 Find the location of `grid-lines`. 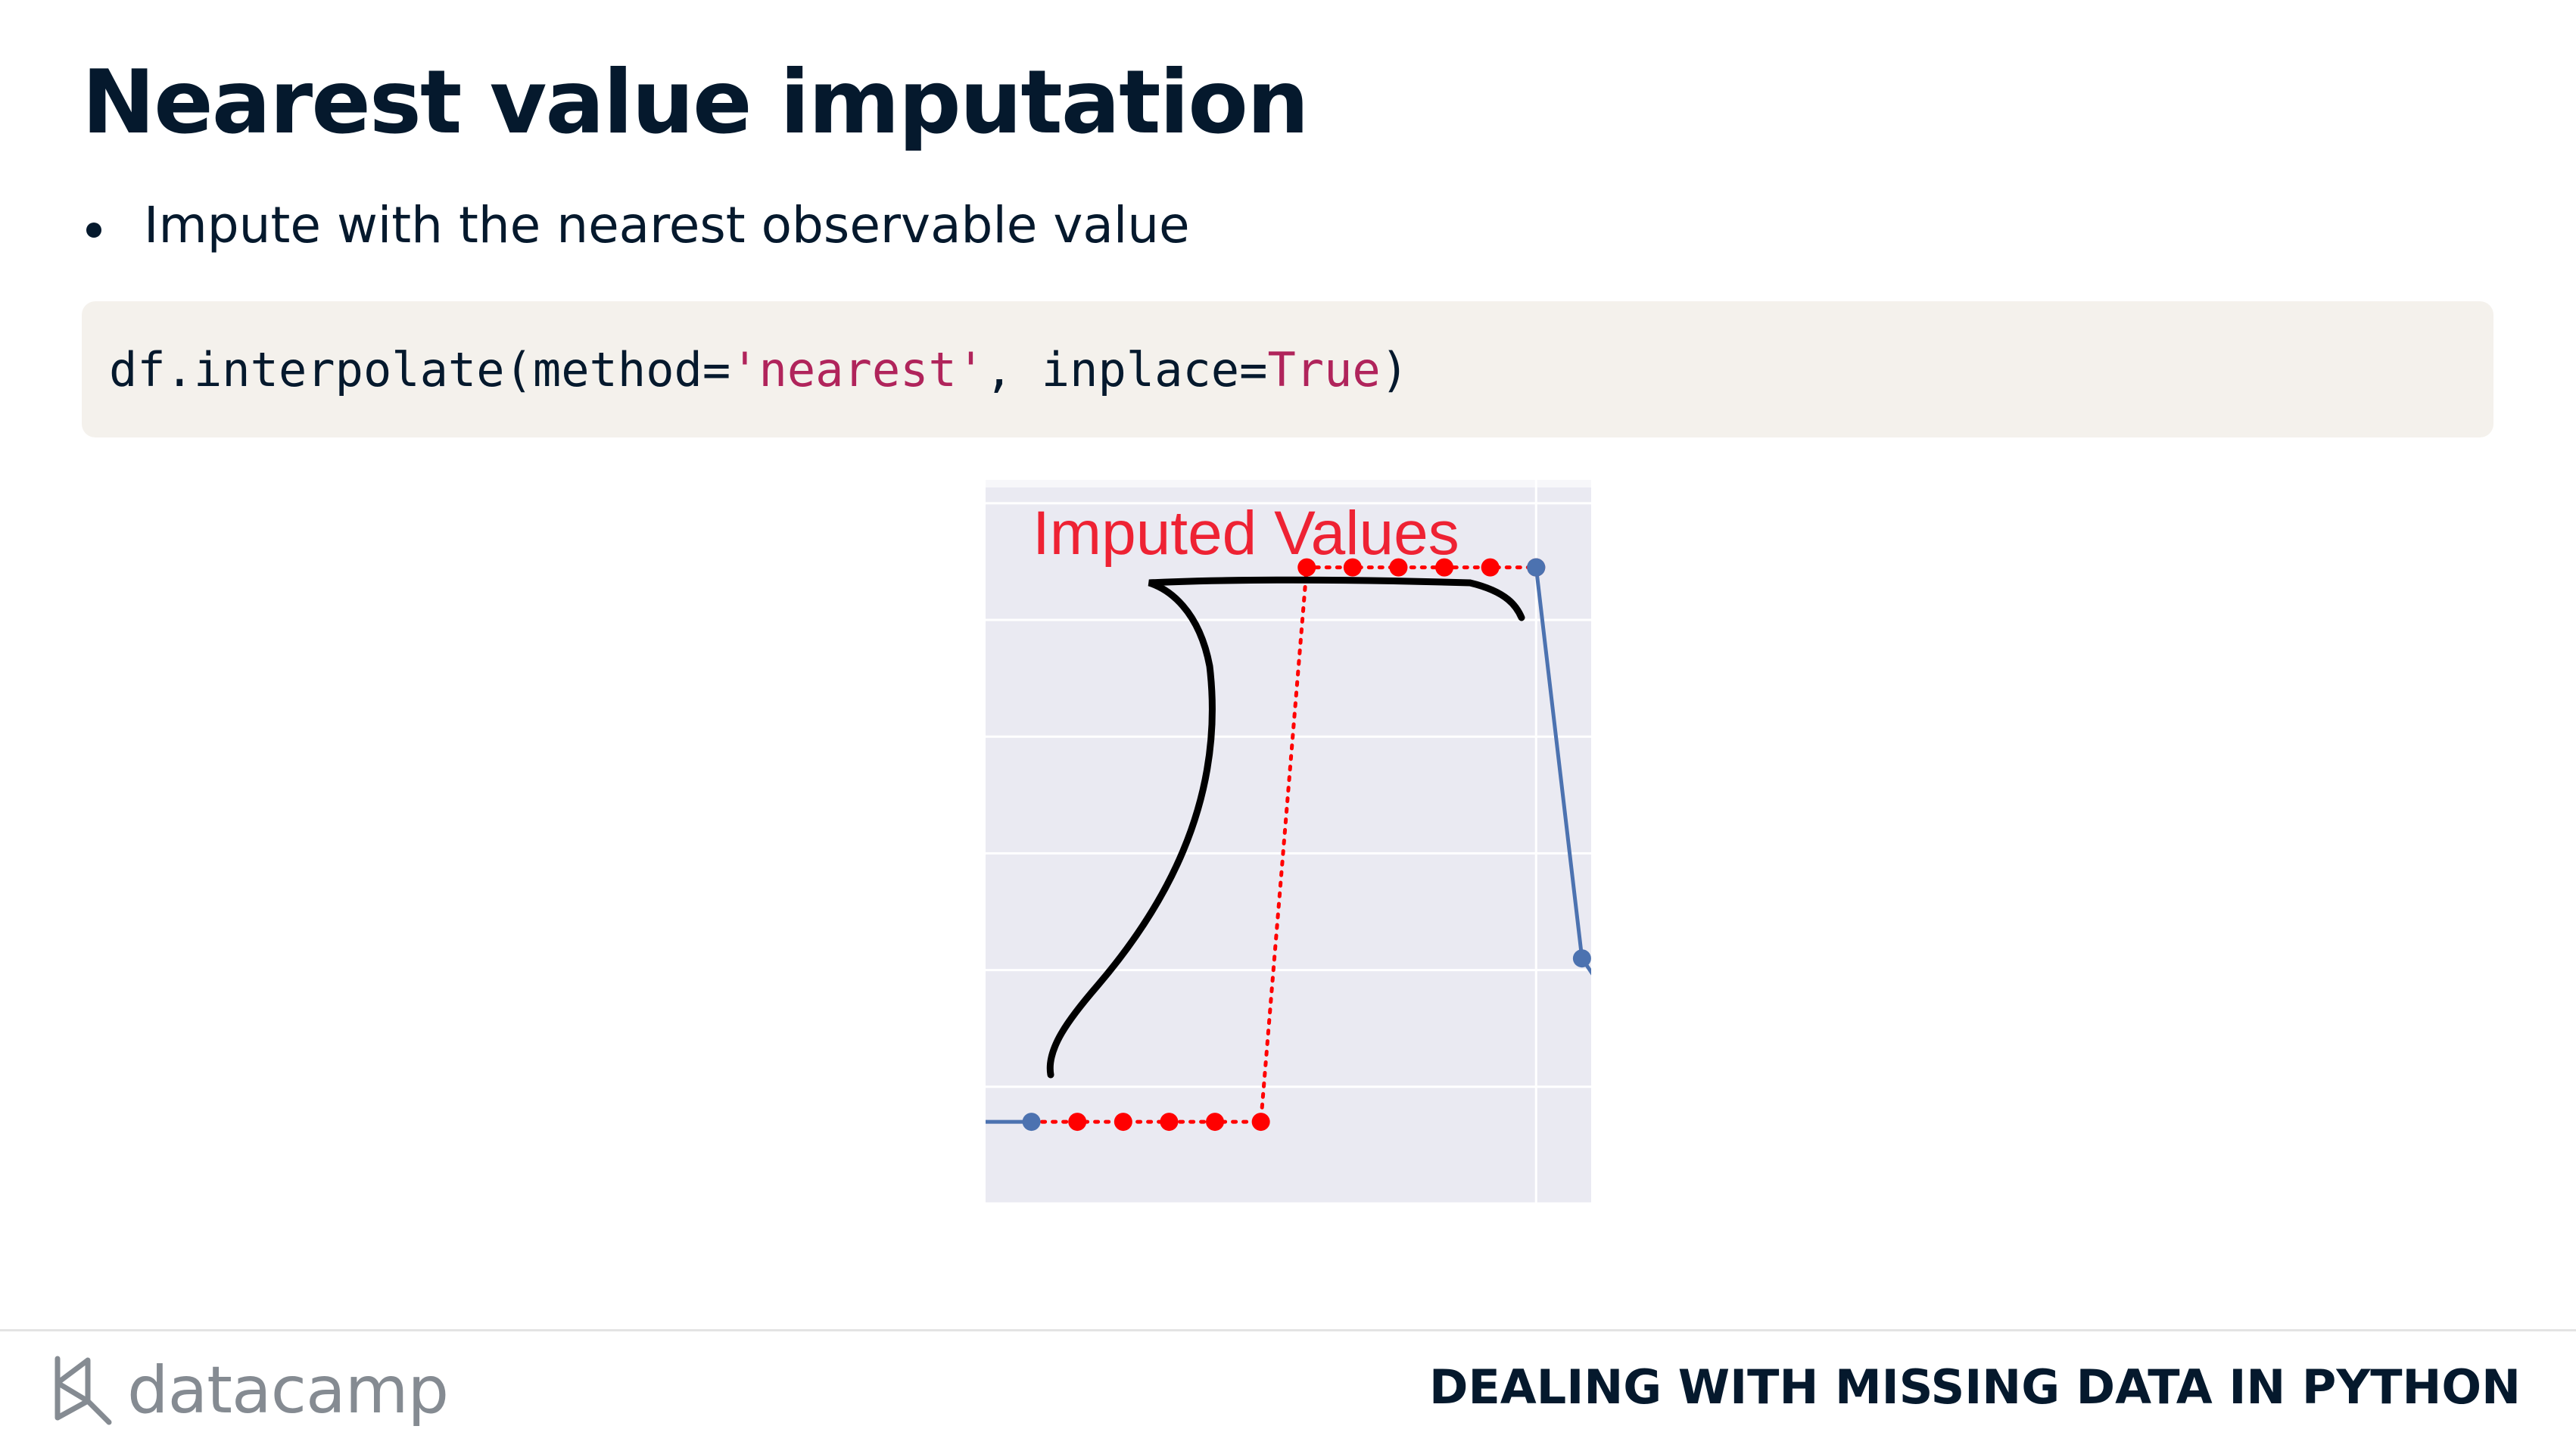

grid-lines is located at coordinates (1288, 841).